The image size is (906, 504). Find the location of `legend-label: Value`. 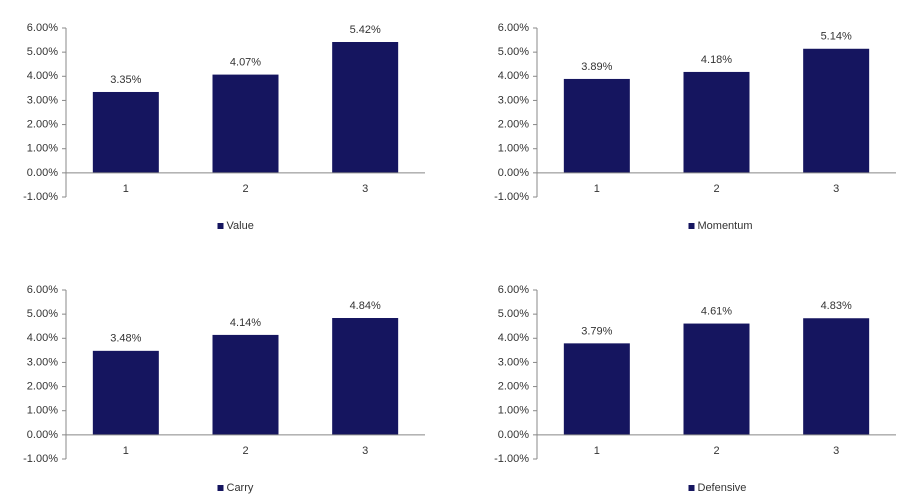

legend-label: Value is located at coordinates (240, 226).